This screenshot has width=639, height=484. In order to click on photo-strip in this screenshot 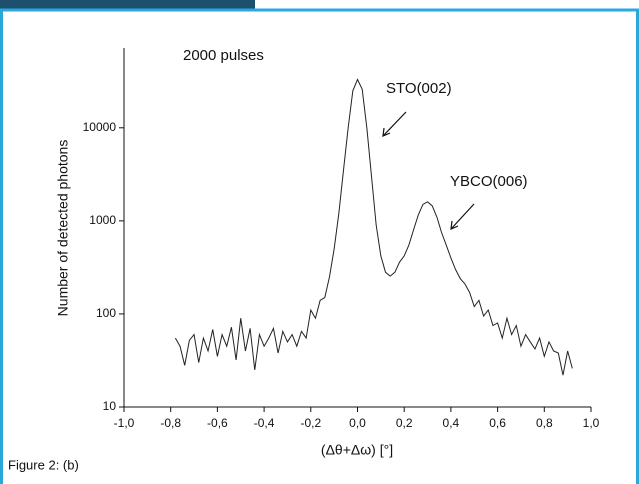, I will do `click(127, 4)`.